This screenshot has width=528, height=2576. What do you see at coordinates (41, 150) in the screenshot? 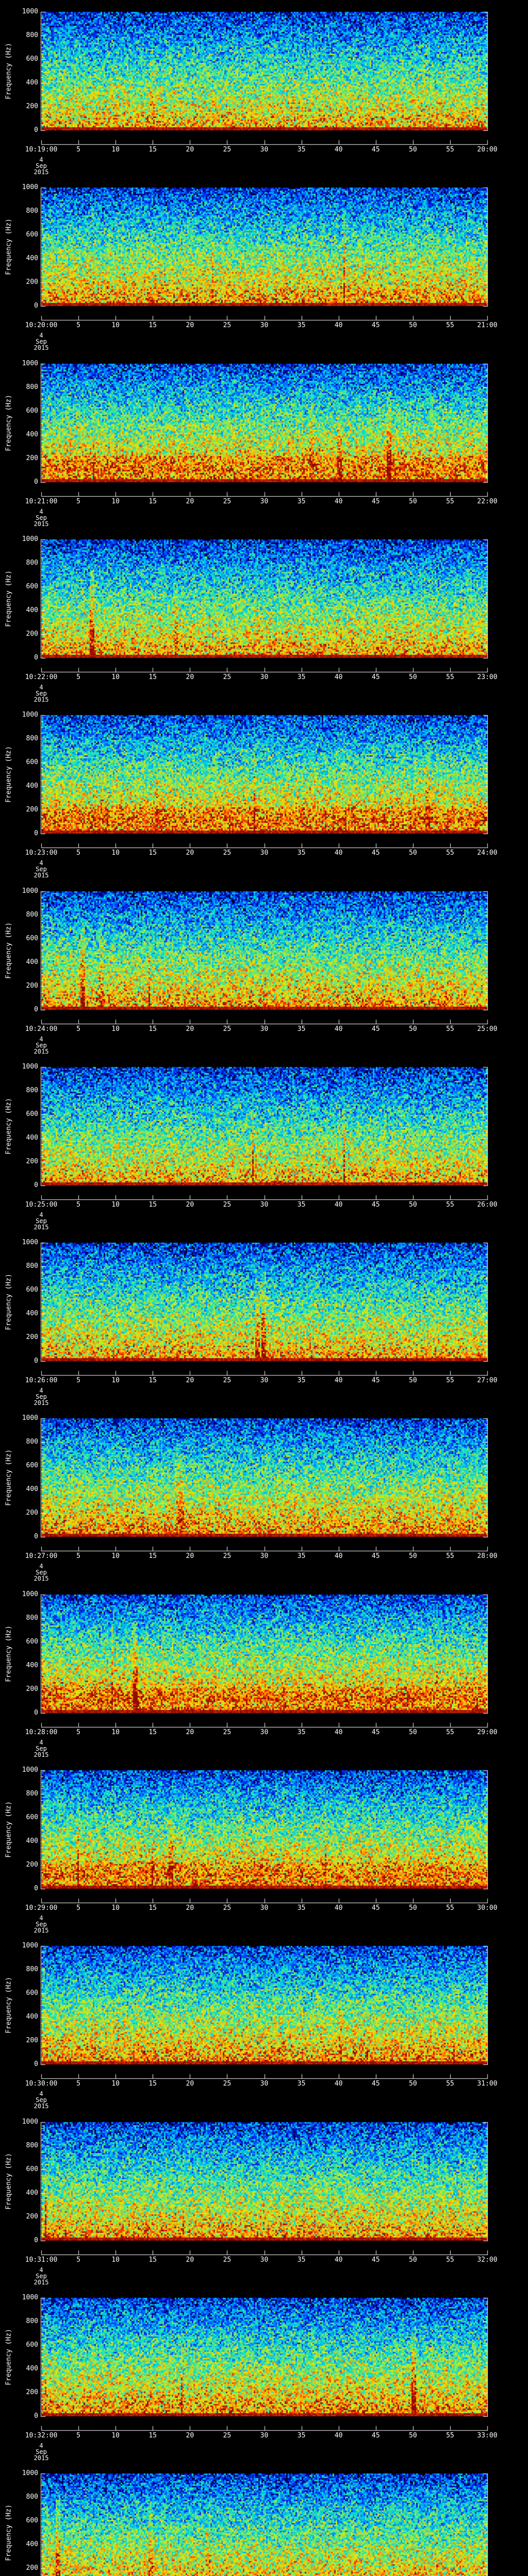
I see `x-axis-start-time: 10:19:00` at bounding box center [41, 150].